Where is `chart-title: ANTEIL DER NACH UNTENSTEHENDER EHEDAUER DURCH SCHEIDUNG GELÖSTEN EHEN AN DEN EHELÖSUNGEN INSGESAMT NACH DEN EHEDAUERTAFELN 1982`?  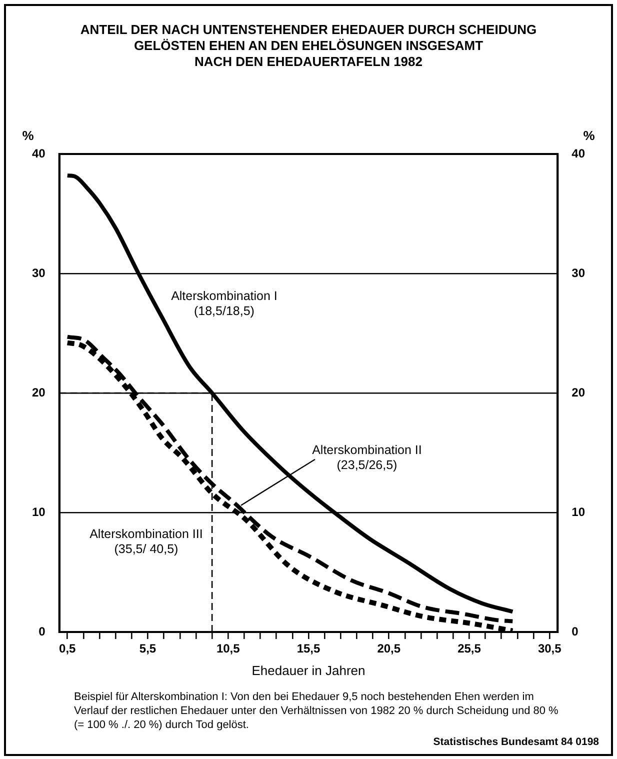
chart-title: ANTEIL DER NACH UNTENSTEHENDER EHEDAUER DURCH SCHEIDUNG GELÖSTEN EHEN AN DEN EHELÖSUNGEN INSGESAMT NACH DEN EHEDAUERTAFELN 1982 is located at coordinates (308, 46).